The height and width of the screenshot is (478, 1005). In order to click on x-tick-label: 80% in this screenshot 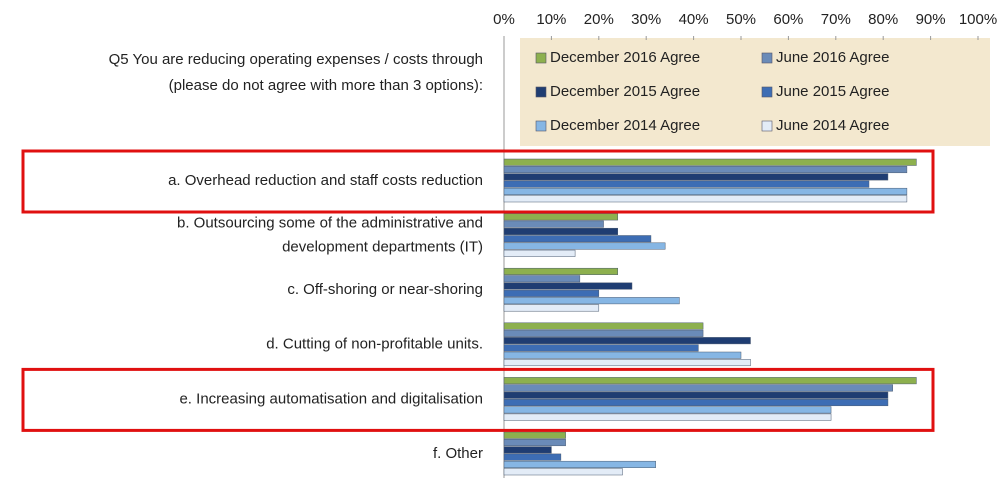, I will do `click(883, 19)`.